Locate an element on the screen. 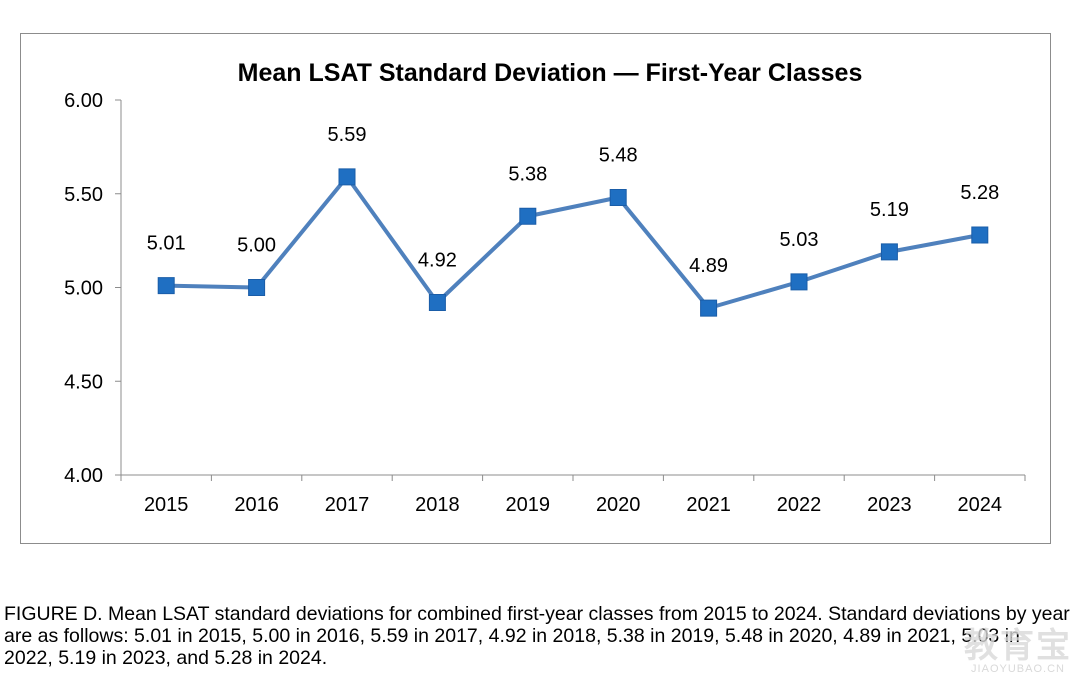 Image resolution: width=1080 pixels, height=693 pixels. x-tick-label: 2020 is located at coordinates (618, 505).